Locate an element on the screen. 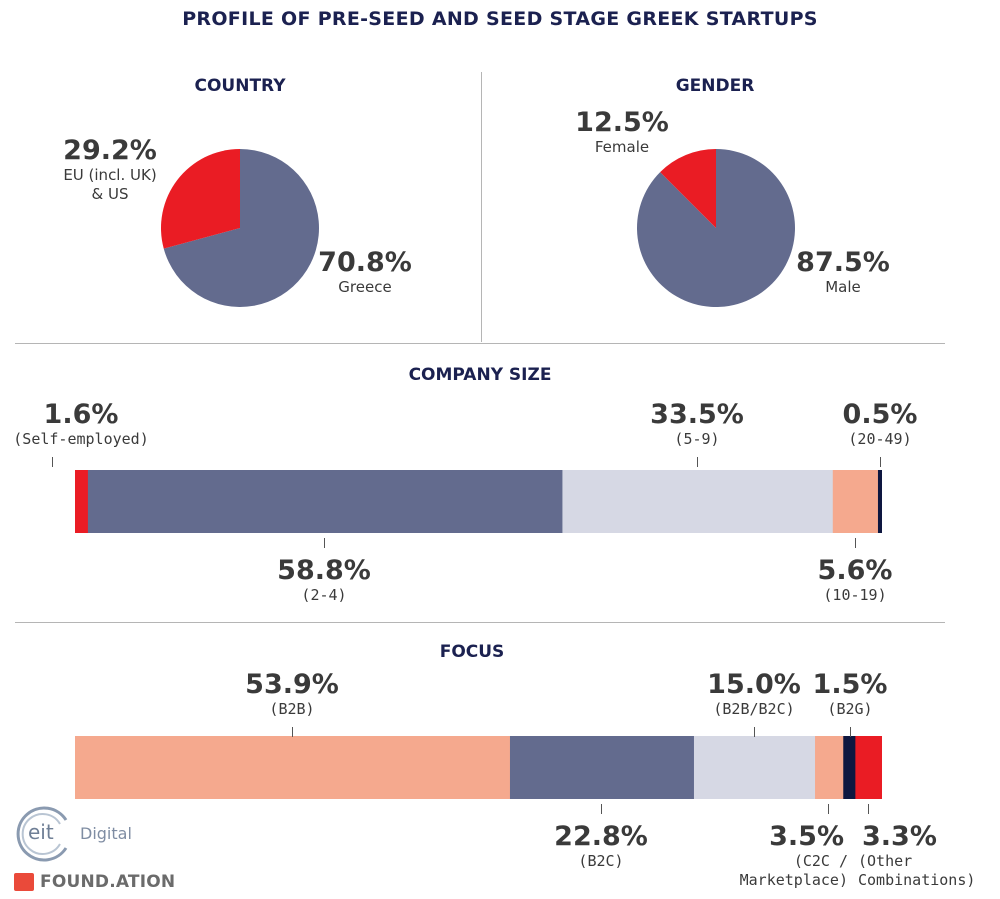  size-self-employed-pct: 1.6% is located at coordinates (81, 414).